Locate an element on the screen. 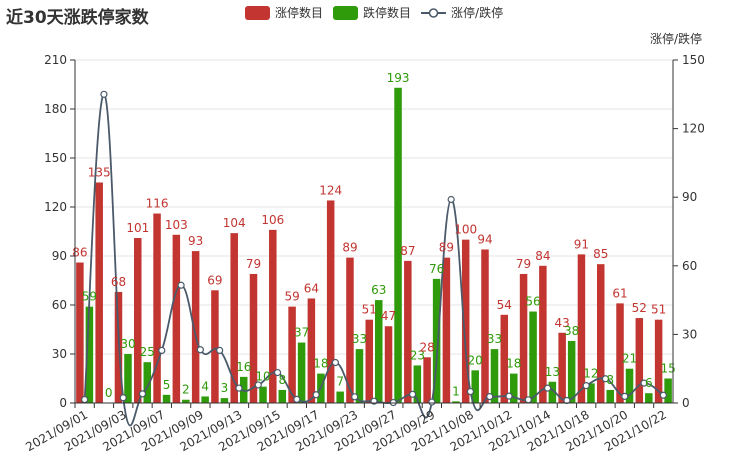  chart-title: 近30天涨跌停家数 is located at coordinates (77, 18).